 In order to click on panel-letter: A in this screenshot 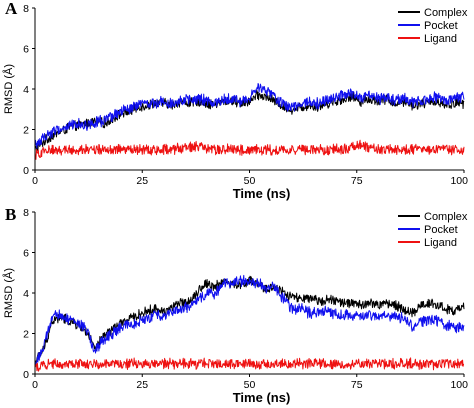, I will do `click(11, 9)`.